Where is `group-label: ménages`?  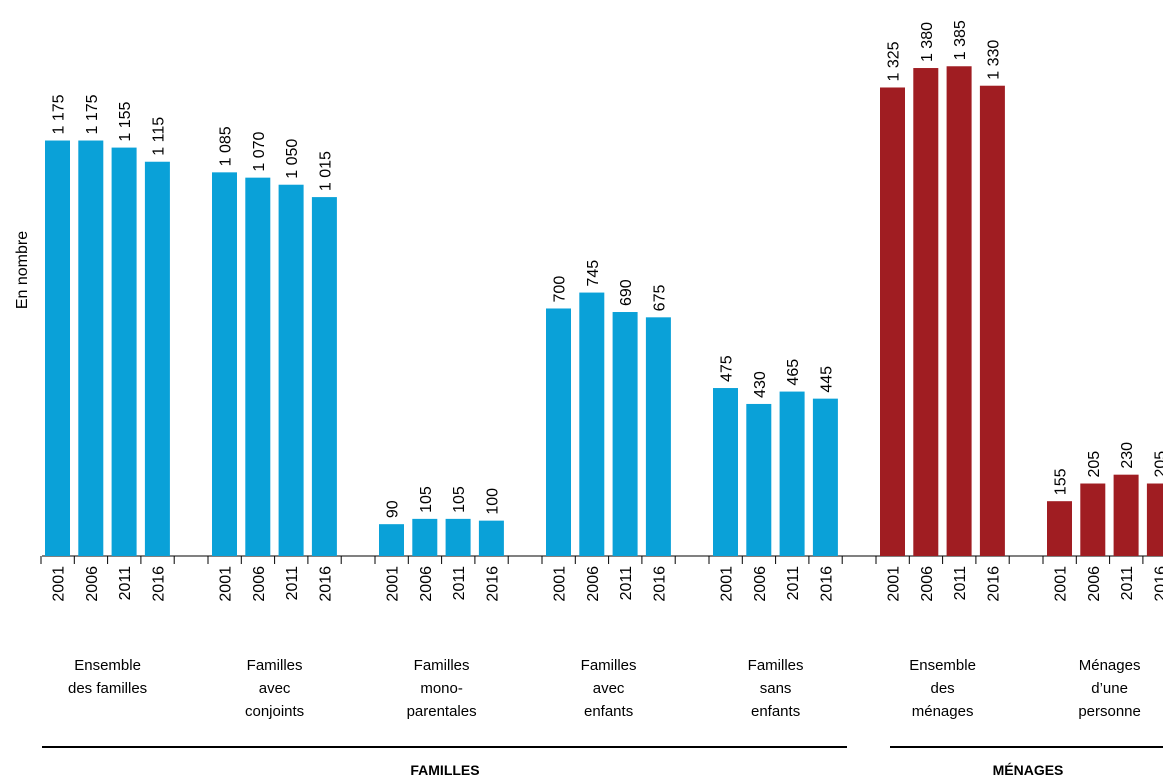
group-label: ménages is located at coordinates (943, 711).